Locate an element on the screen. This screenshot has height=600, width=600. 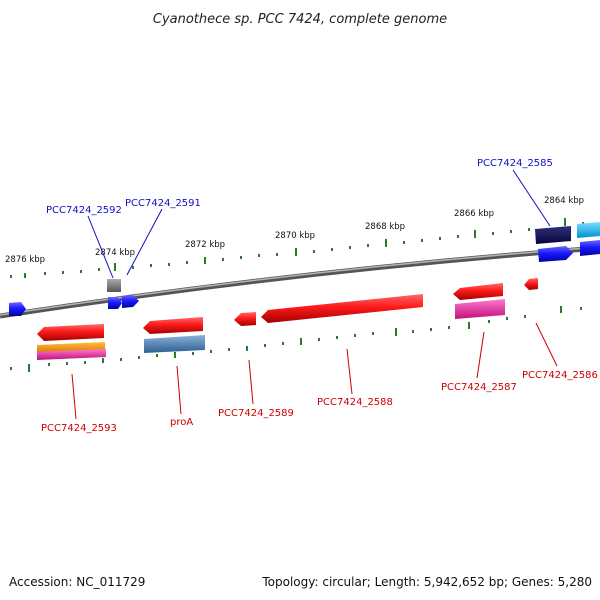
genome-backbone is located at coordinates (300, 282).